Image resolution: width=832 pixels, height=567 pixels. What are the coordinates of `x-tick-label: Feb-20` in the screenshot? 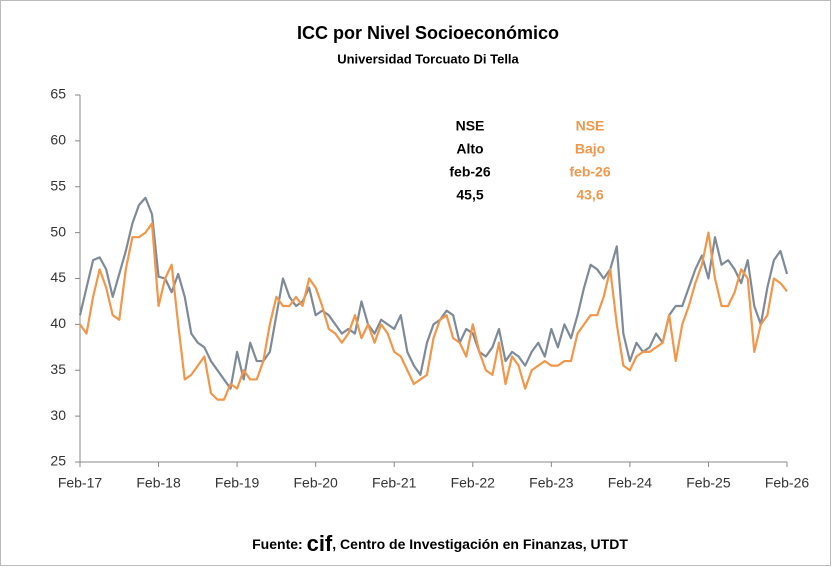 It's located at (315, 483).